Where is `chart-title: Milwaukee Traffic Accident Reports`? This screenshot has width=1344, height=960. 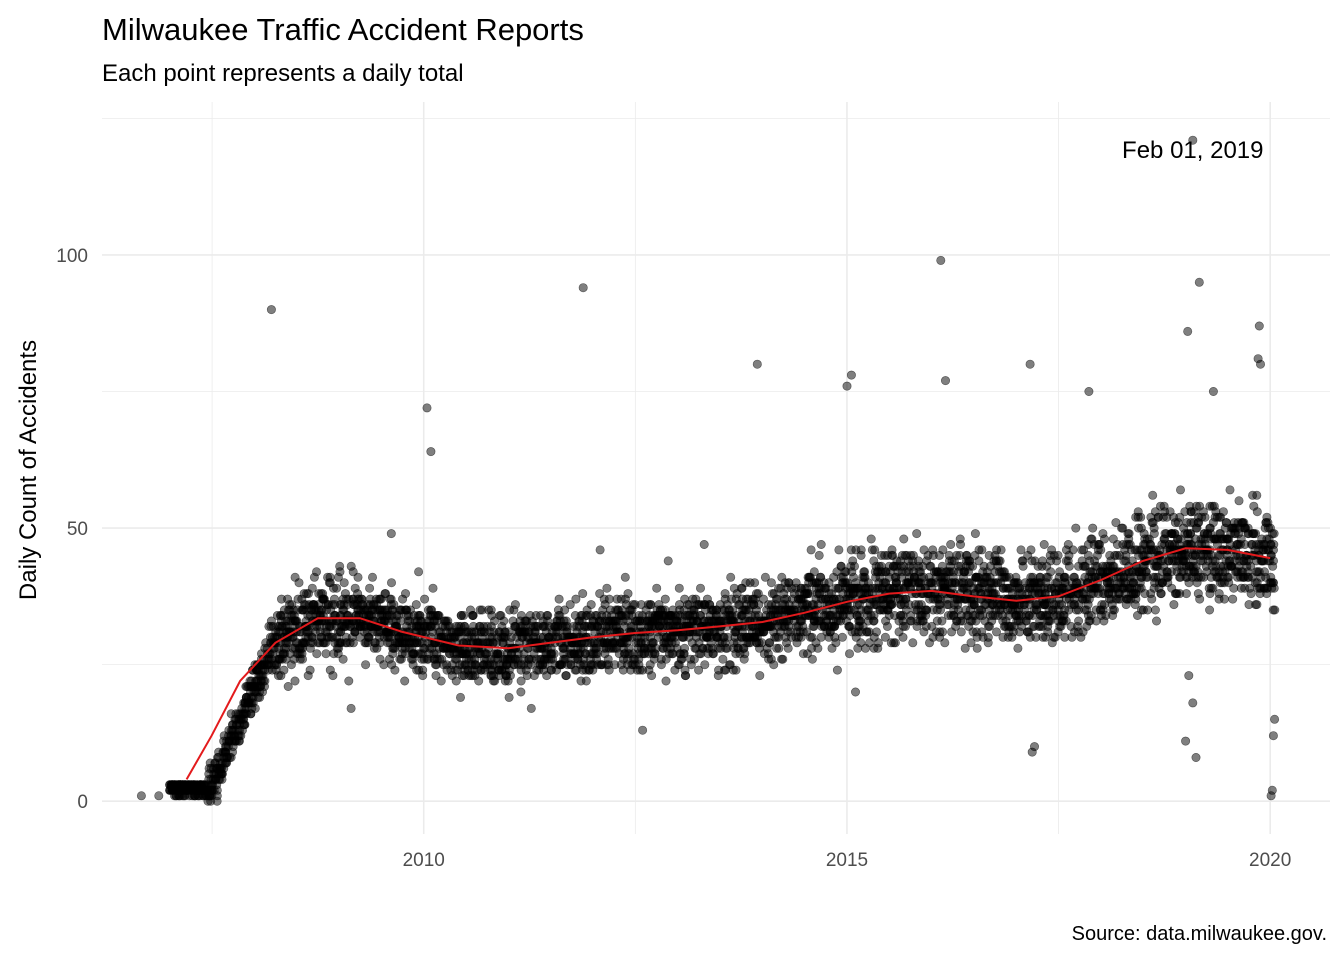 chart-title: Milwaukee Traffic Accident Reports is located at coordinates (343, 29).